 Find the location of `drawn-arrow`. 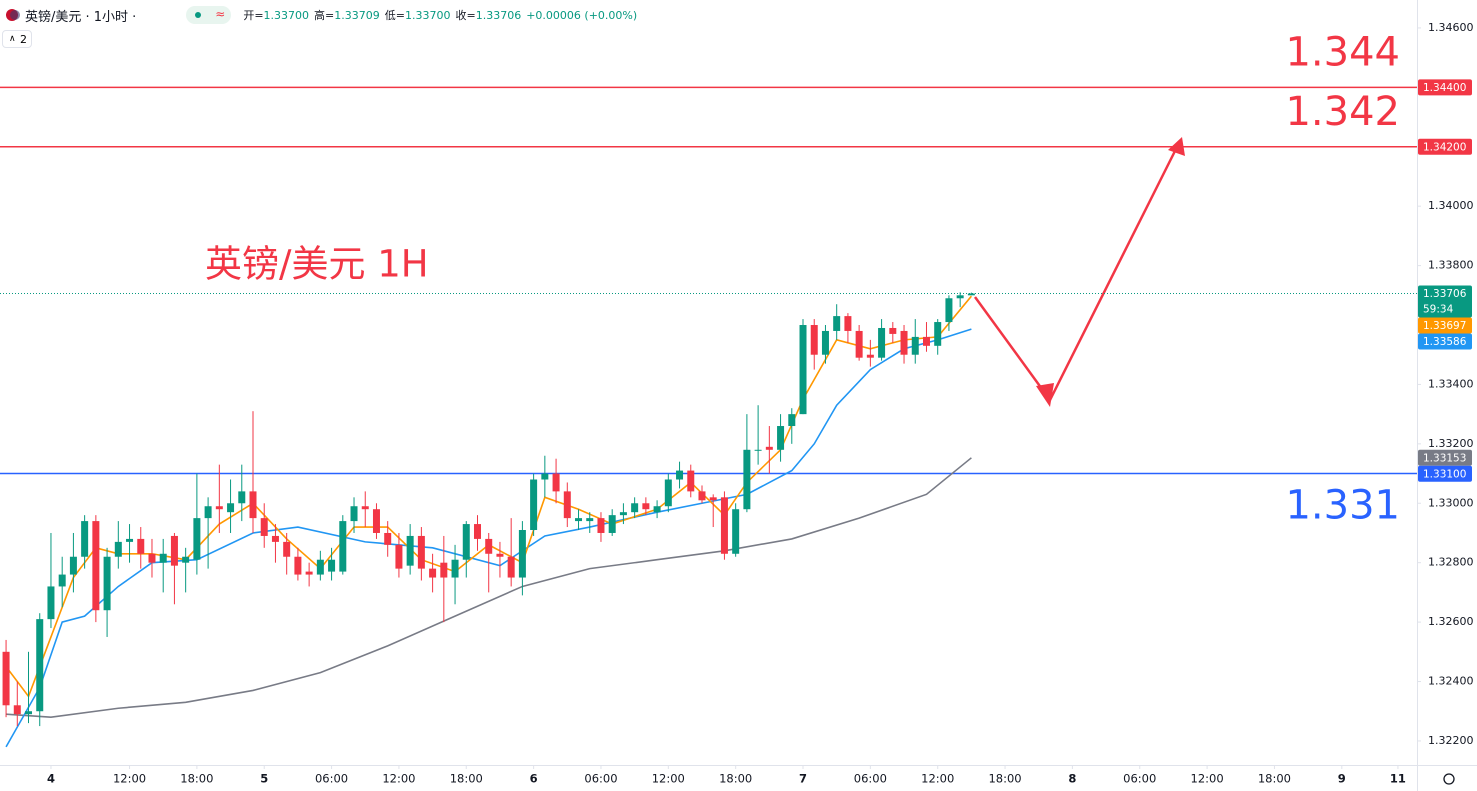

drawn-arrow is located at coordinates (1079, 272).